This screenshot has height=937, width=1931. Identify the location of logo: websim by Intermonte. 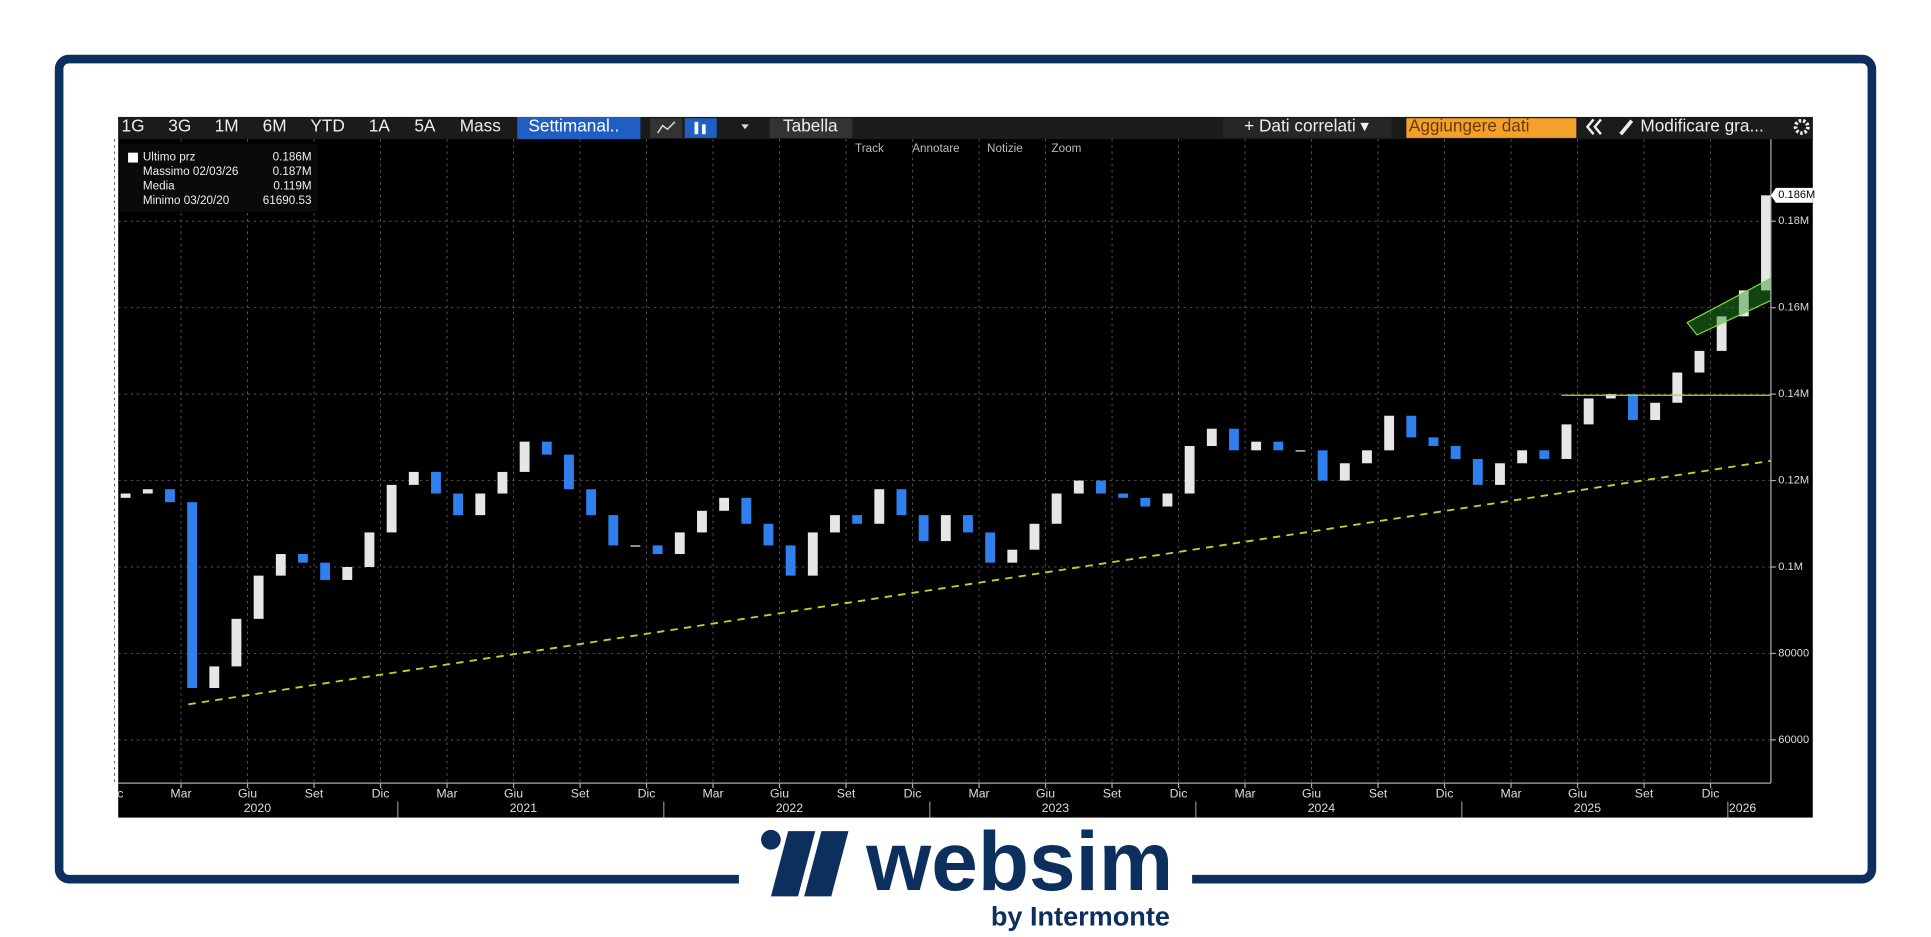
(967, 873).